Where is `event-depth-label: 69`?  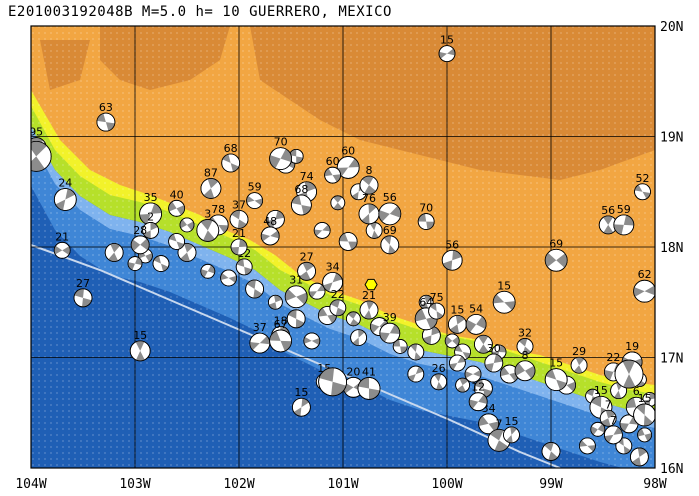
event-depth-label: 69 is located at coordinates (556, 243).